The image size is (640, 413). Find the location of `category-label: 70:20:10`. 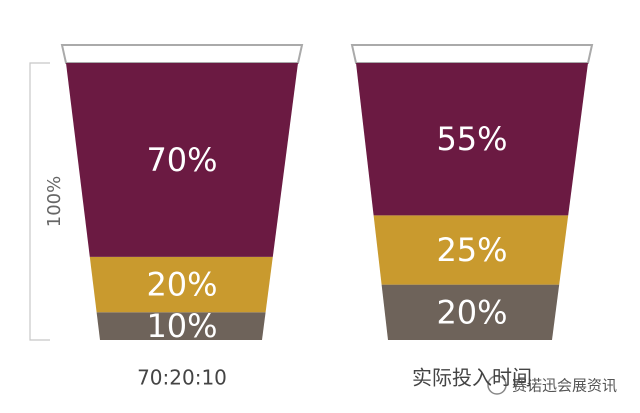

category-label: 70:20:10 is located at coordinates (182, 378).